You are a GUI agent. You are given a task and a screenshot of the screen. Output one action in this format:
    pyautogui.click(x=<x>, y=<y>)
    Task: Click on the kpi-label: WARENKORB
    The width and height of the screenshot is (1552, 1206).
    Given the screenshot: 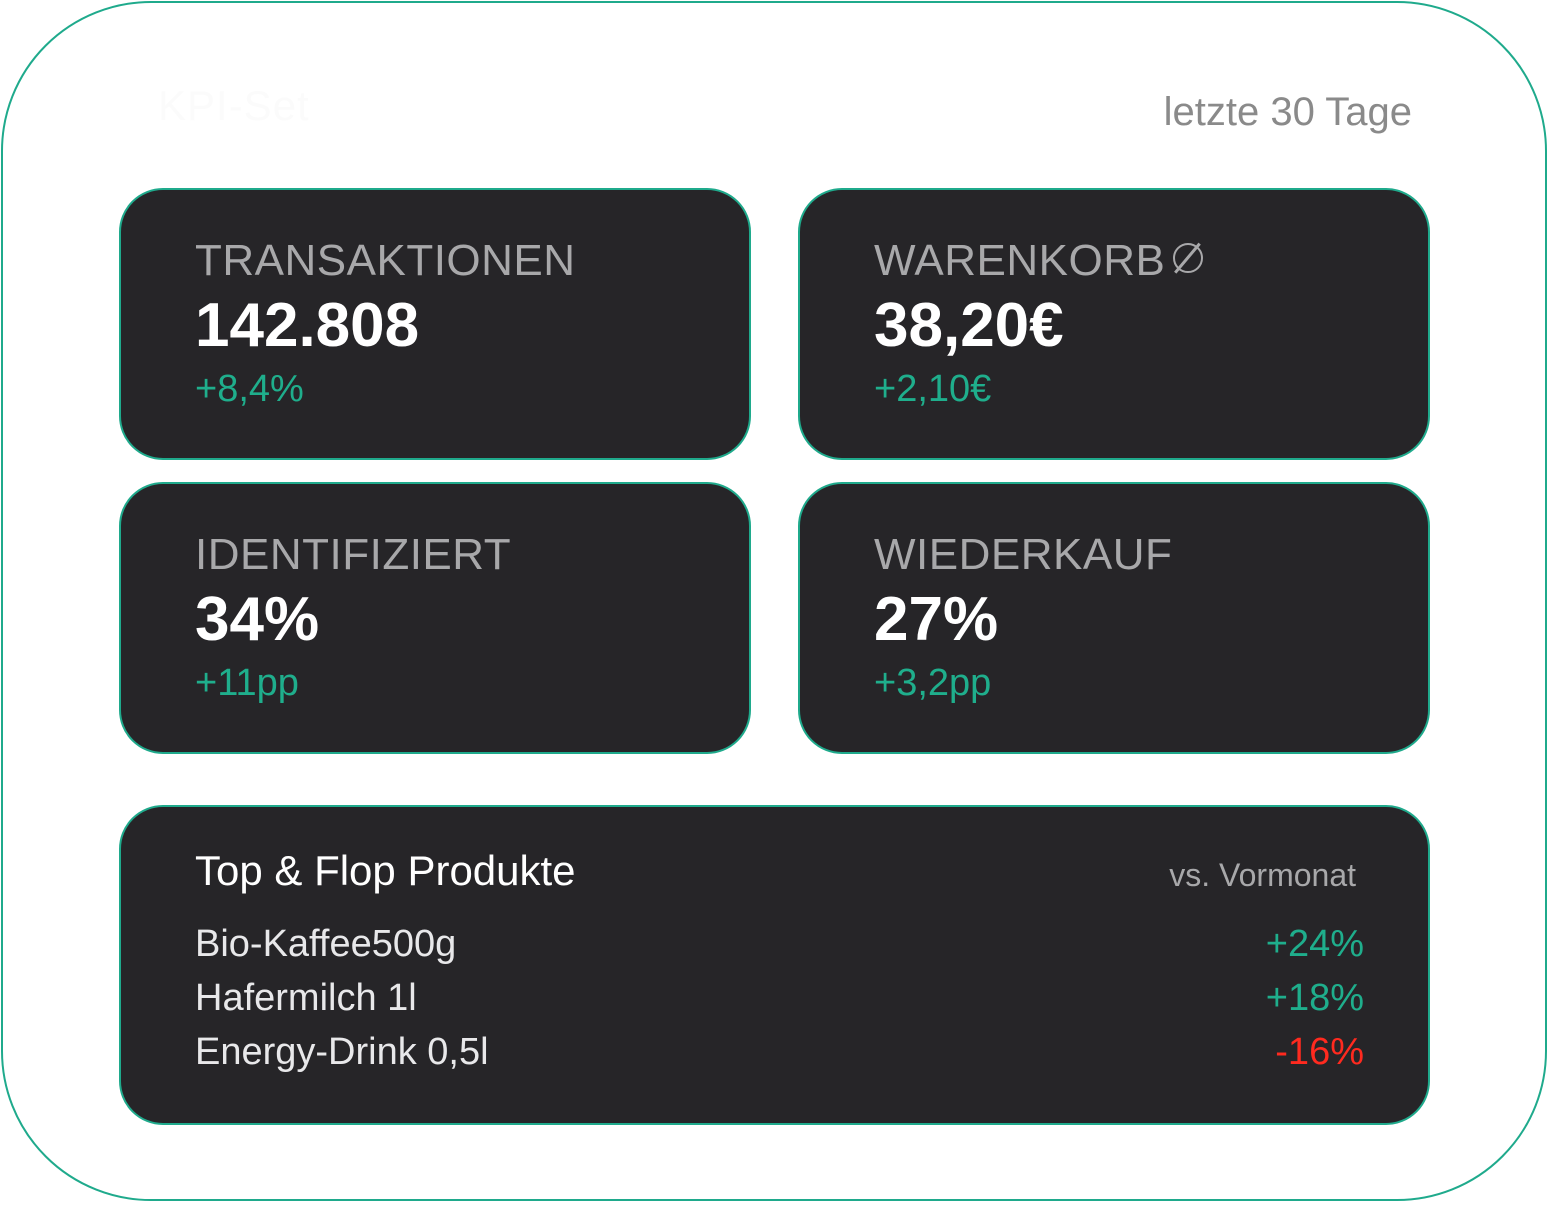 What is the action you would take?
    pyautogui.click(x=1020, y=260)
    